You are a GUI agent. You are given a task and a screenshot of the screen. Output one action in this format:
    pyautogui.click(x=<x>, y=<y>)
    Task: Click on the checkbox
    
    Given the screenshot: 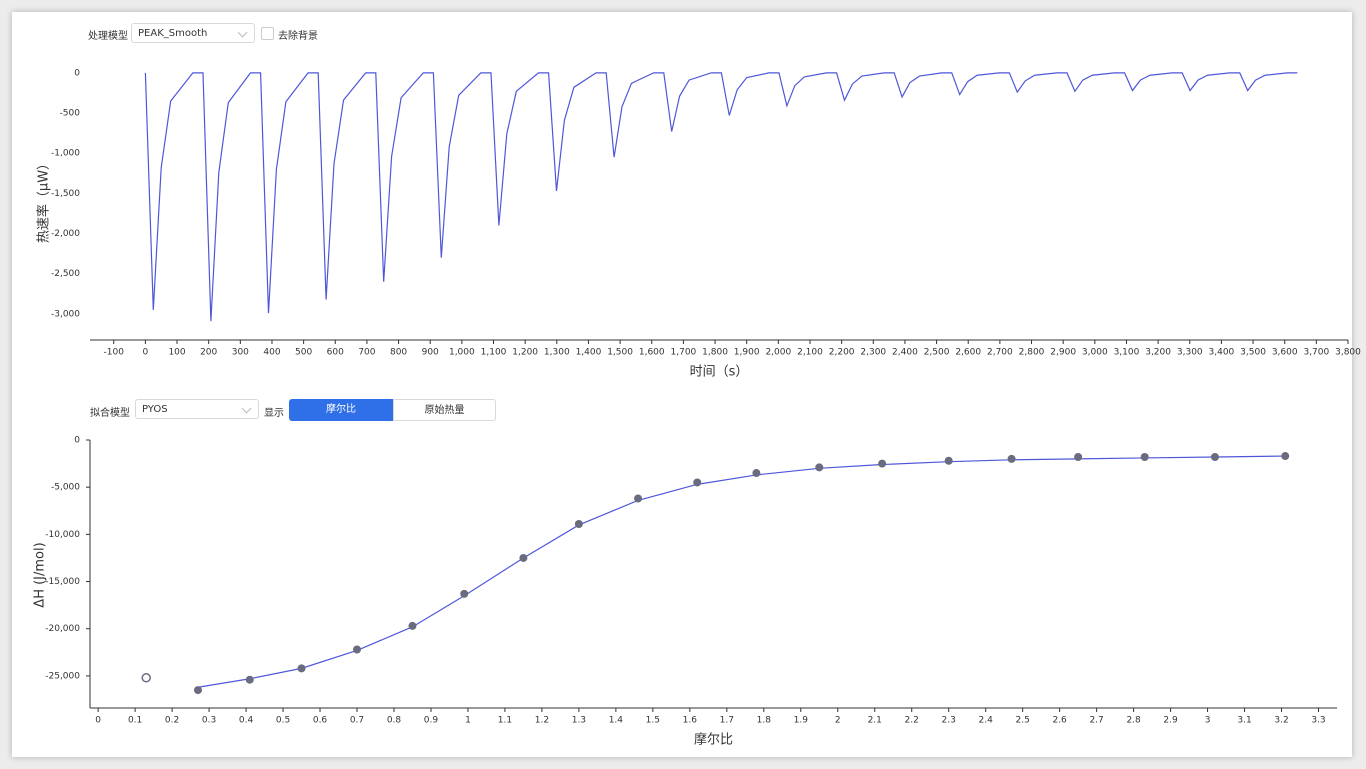 What is the action you would take?
    pyautogui.click(x=267, y=33)
    